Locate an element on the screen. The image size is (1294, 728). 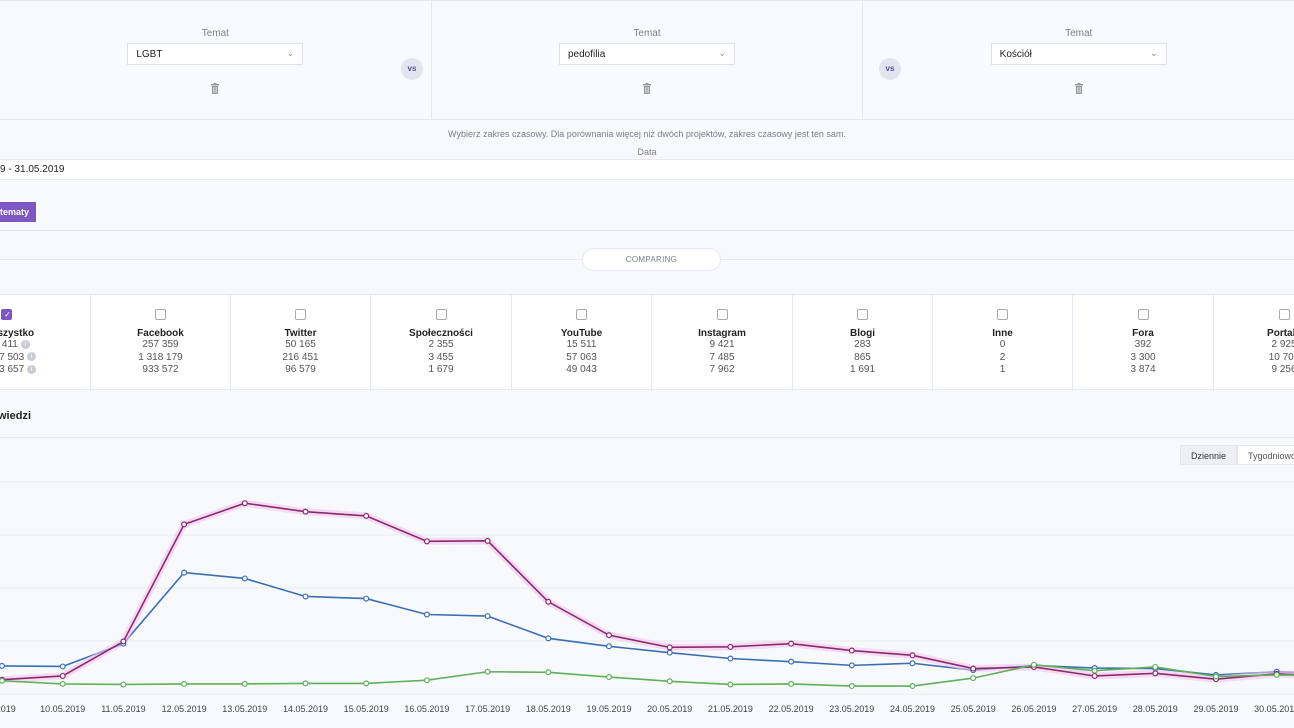
topic-select-1: LGBT ⌄ is located at coordinates (215, 54).